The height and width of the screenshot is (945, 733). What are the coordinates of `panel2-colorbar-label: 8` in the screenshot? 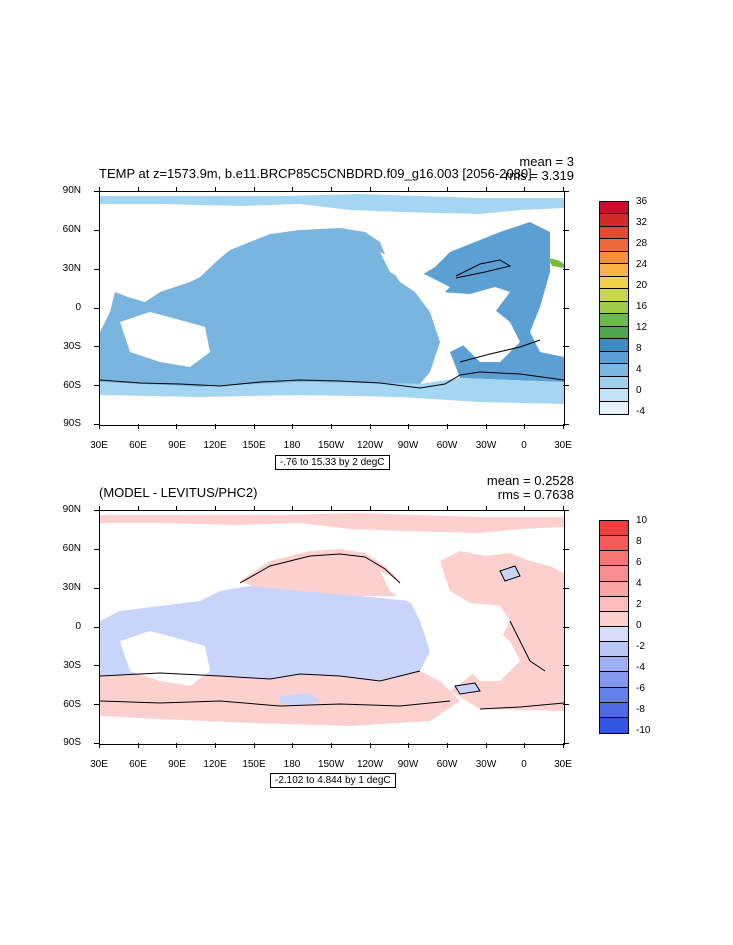 It's located at (639, 541).